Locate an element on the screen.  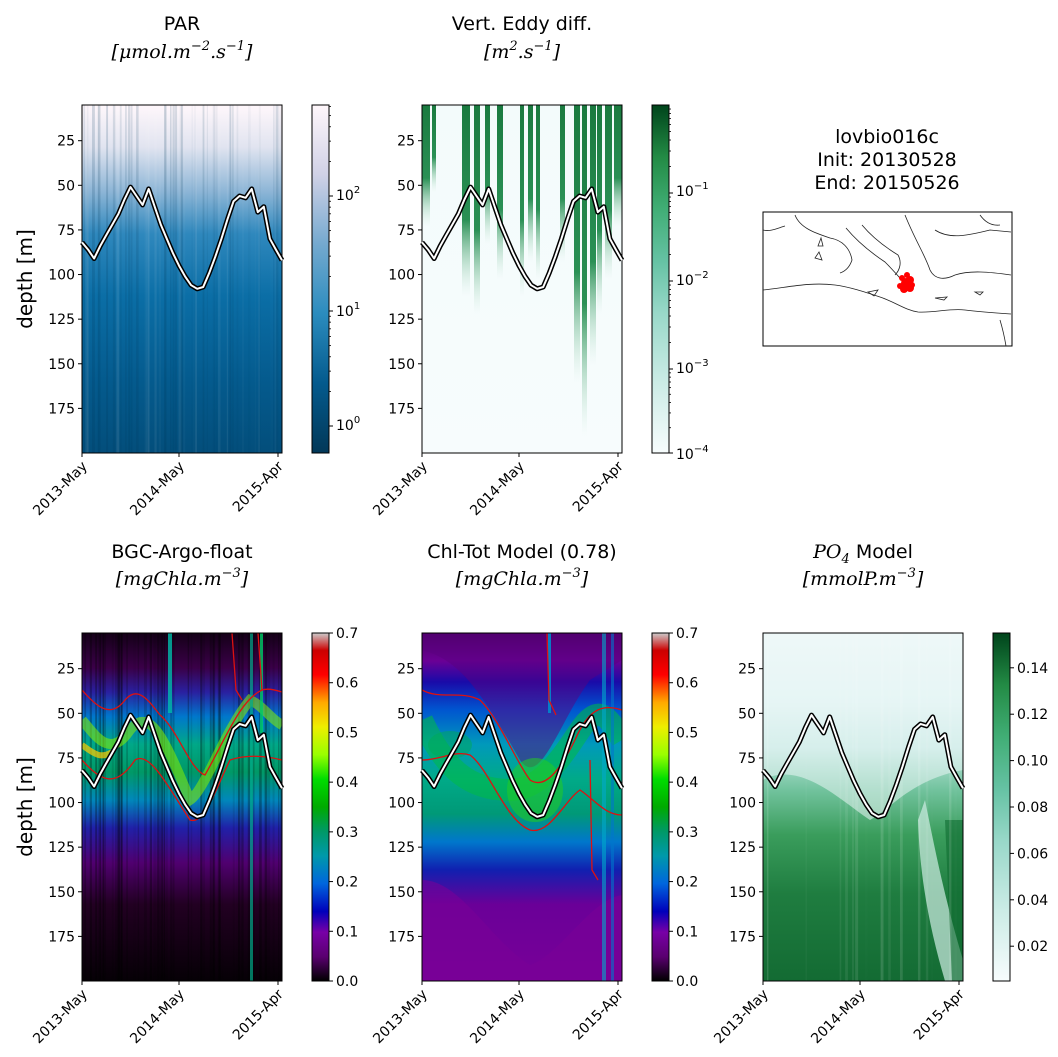
argo-heatmap is located at coordinates (182, 807).